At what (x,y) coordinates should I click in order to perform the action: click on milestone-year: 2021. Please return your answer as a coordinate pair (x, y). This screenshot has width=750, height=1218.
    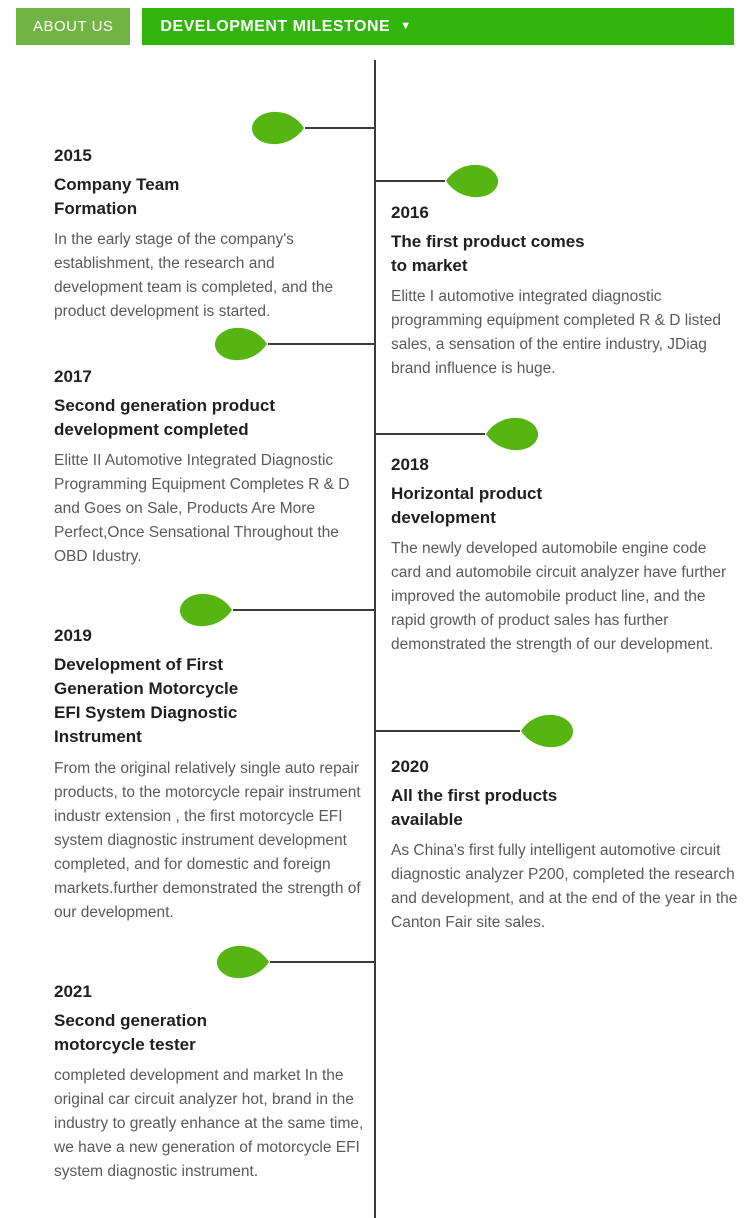
    Looking at the image, I should click on (73, 991).